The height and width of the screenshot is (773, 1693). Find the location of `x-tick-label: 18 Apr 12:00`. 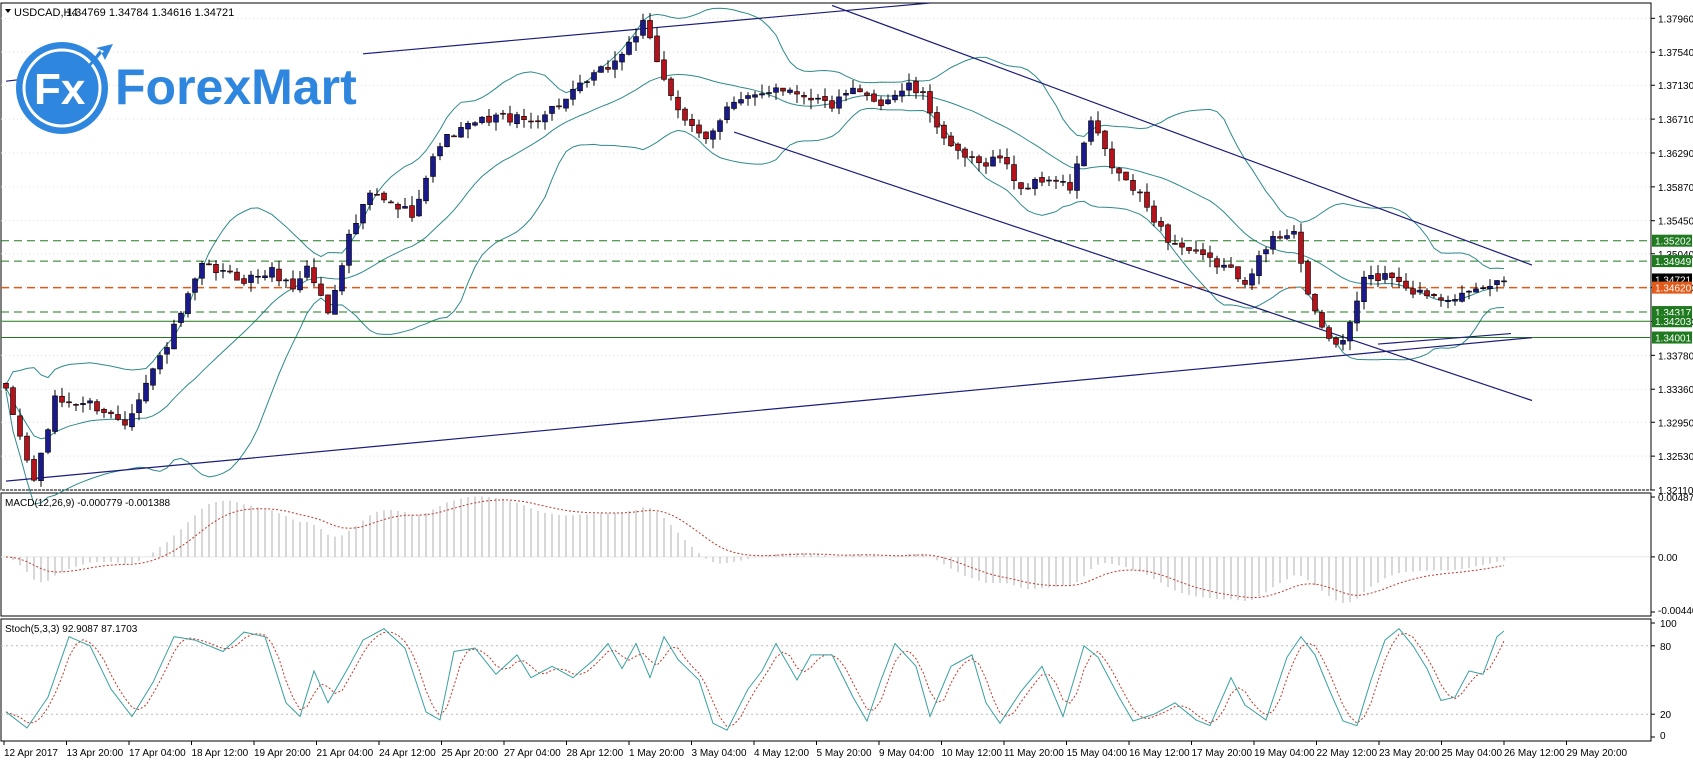

x-tick-label: 18 Apr 12:00 is located at coordinates (220, 753).